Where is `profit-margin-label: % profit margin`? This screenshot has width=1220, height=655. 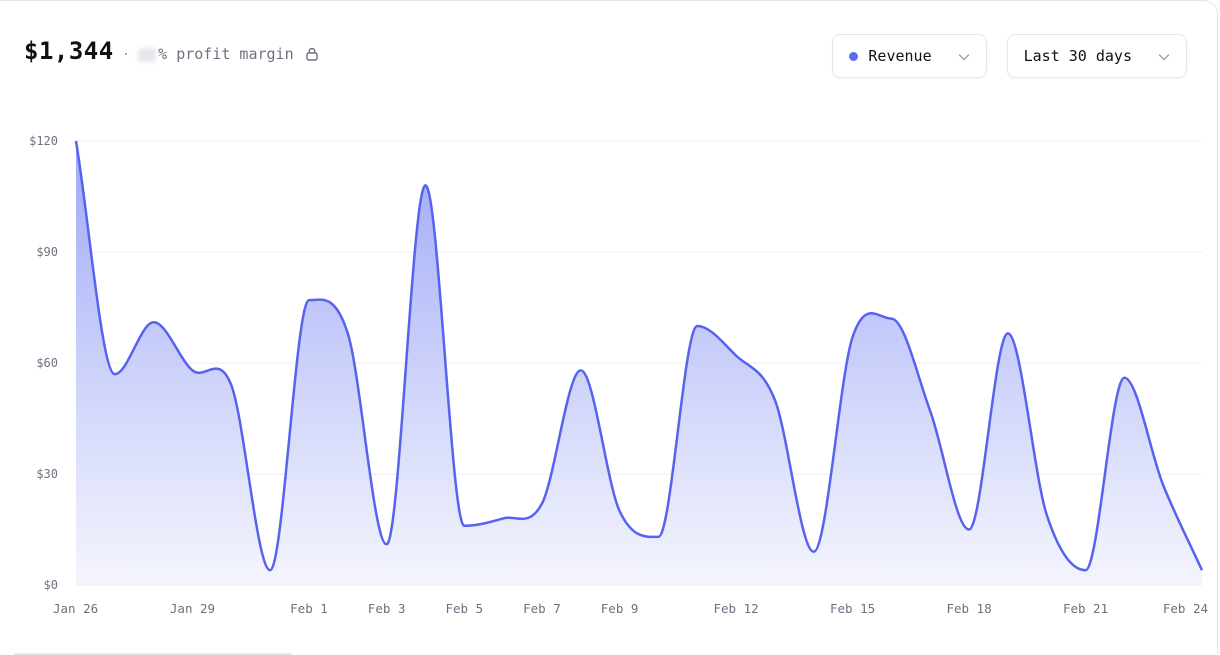 profit-margin-label: % profit margin is located at coordinates (226, 54).